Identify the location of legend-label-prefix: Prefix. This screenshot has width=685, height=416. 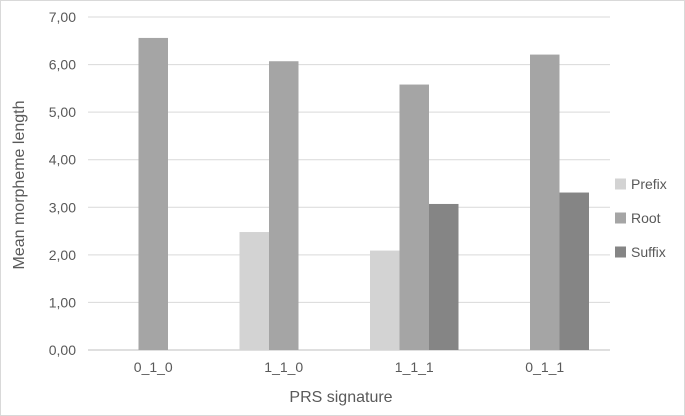
(649, 184).